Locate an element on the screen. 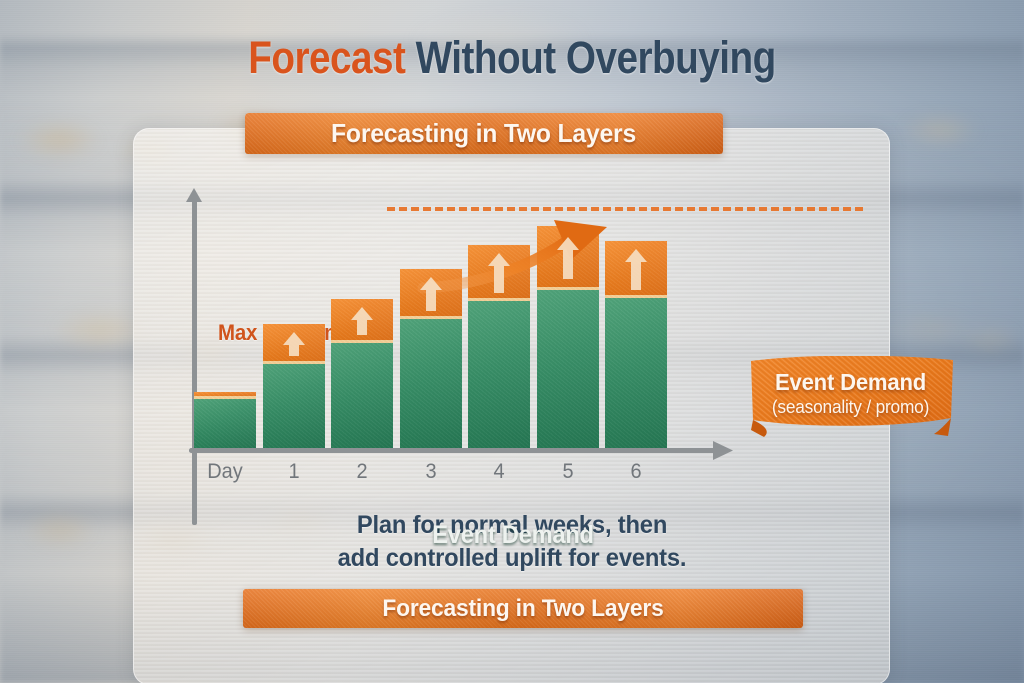 The width and height of the screenshot is (1024, 683). page-title: Forecast Without Overbuying is located at coordinates (512, 57).